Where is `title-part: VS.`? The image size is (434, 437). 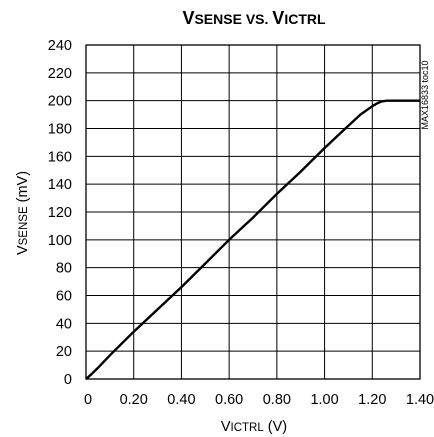
title-part: VS. is located at coordinates (257, 19).